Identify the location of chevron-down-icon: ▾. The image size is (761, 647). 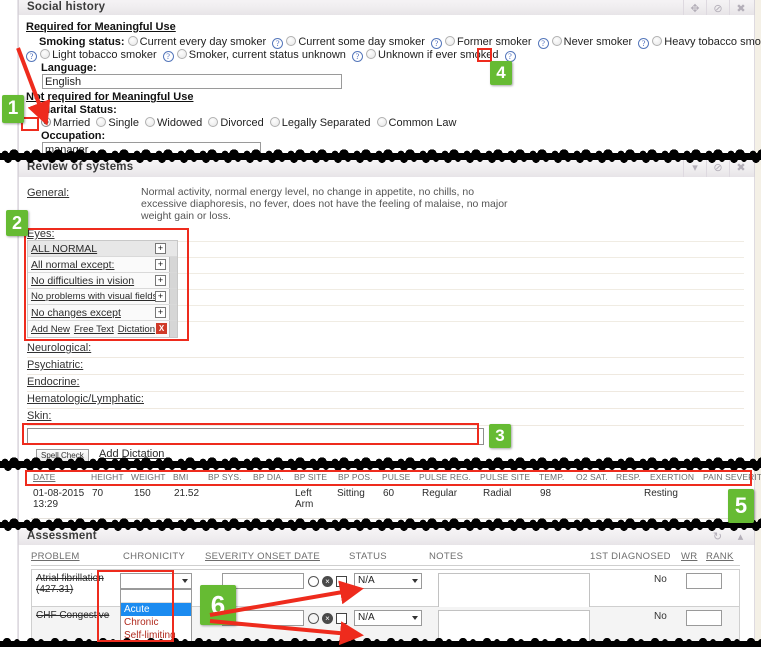
(694, 168).